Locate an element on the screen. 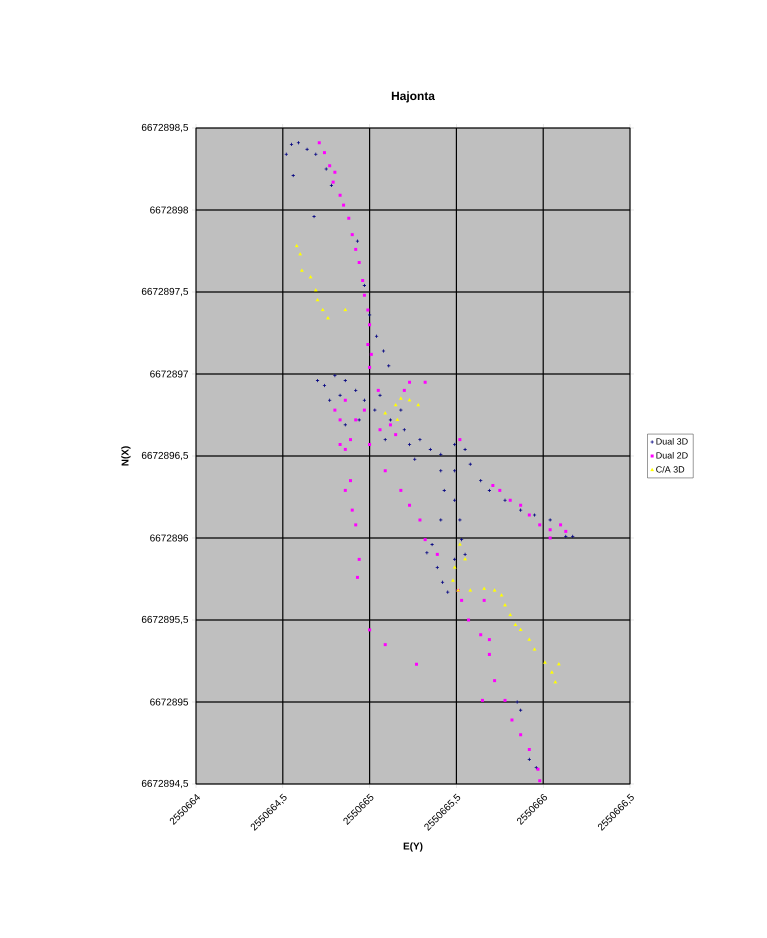 The height and width of the screenshot is (938, 767). y-tick-label: 6672896 is located at coordinates (169, 538).